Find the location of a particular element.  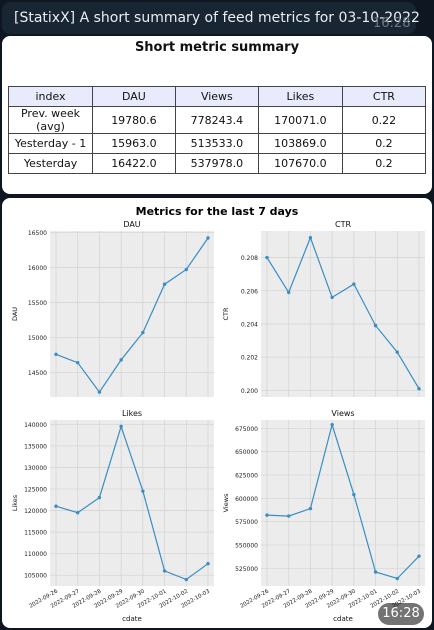

y-axis-label: Likes is located at coordinates (15, 502).